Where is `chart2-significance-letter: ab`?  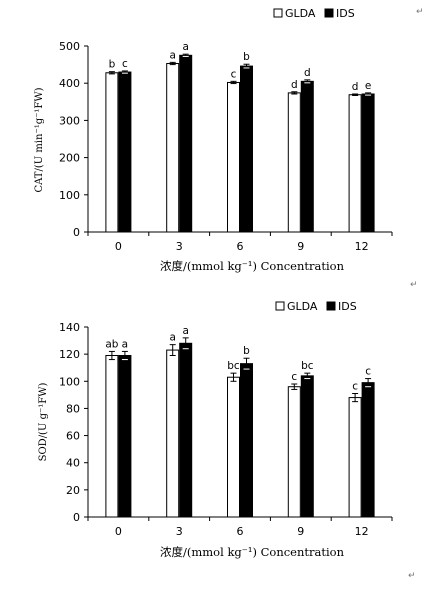
chart2-significance-letter: ab is located at coordinates (111, 344).